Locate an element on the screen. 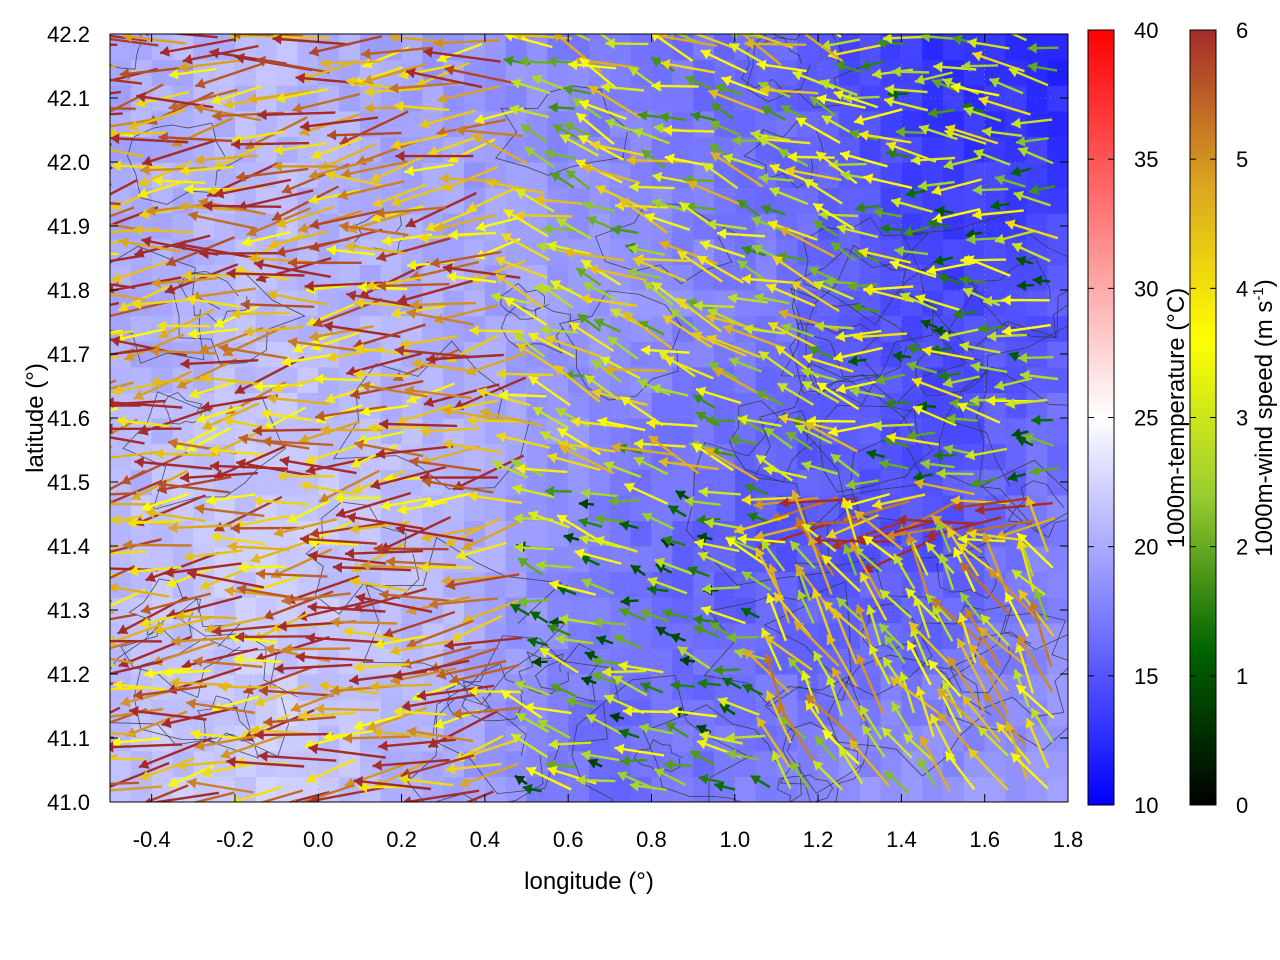 The width and height of the screenshot is (1280, 960). contour-line is located at coordinates (213, 299).